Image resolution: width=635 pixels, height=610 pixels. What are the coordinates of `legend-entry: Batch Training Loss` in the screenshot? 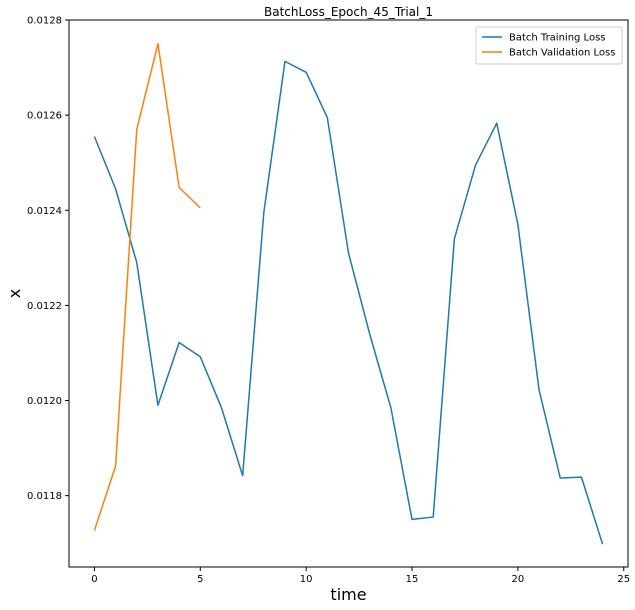 It's located at (557, 38).